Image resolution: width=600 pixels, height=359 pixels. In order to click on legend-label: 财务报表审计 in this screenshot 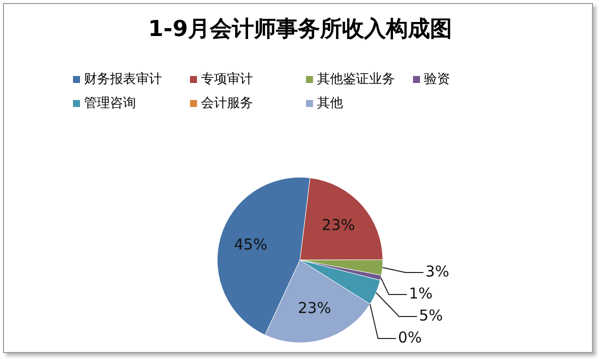, I will do `click(123, 79)`.